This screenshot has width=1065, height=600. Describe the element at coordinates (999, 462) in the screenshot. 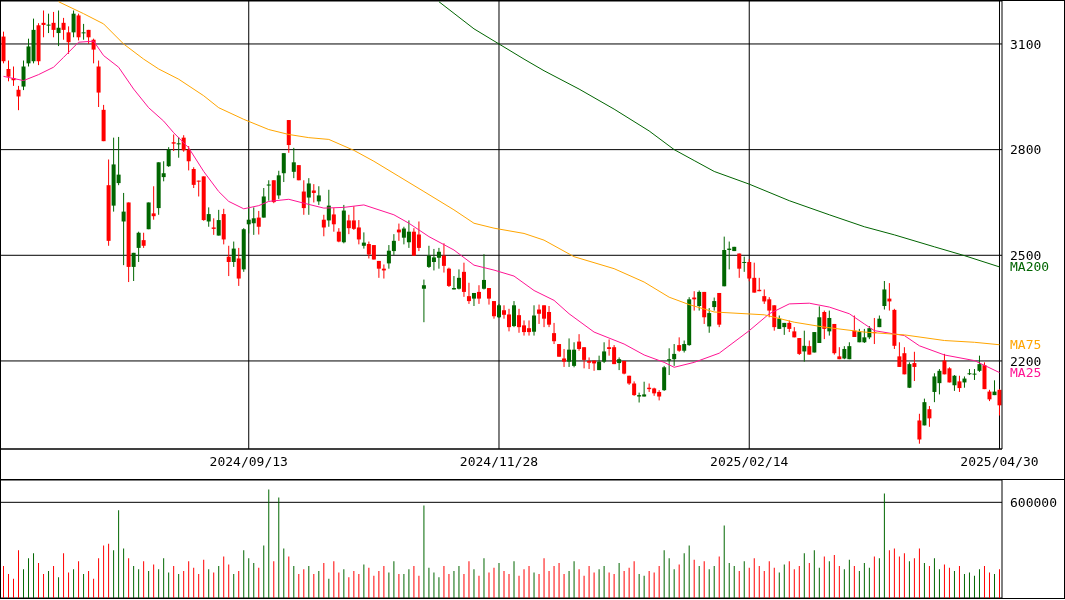

I see `x-tick-label: 2025/04/30` at that location.